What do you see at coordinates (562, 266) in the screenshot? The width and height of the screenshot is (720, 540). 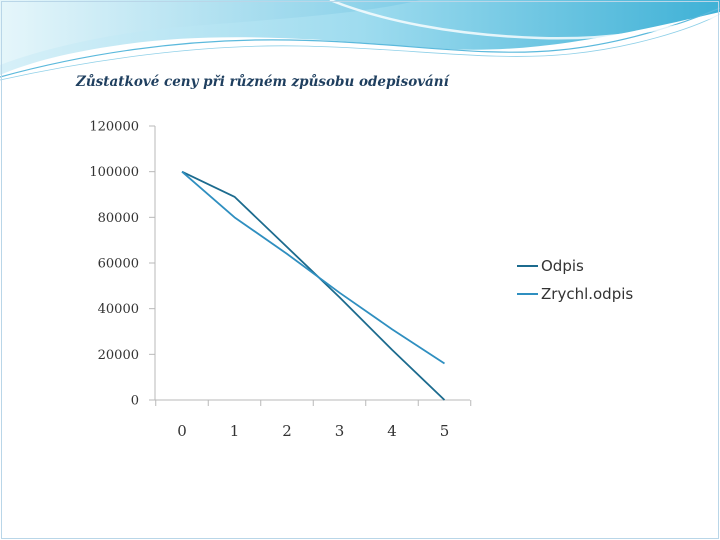 I see `legend-label: Odpis` at bounding box center [562, 266].